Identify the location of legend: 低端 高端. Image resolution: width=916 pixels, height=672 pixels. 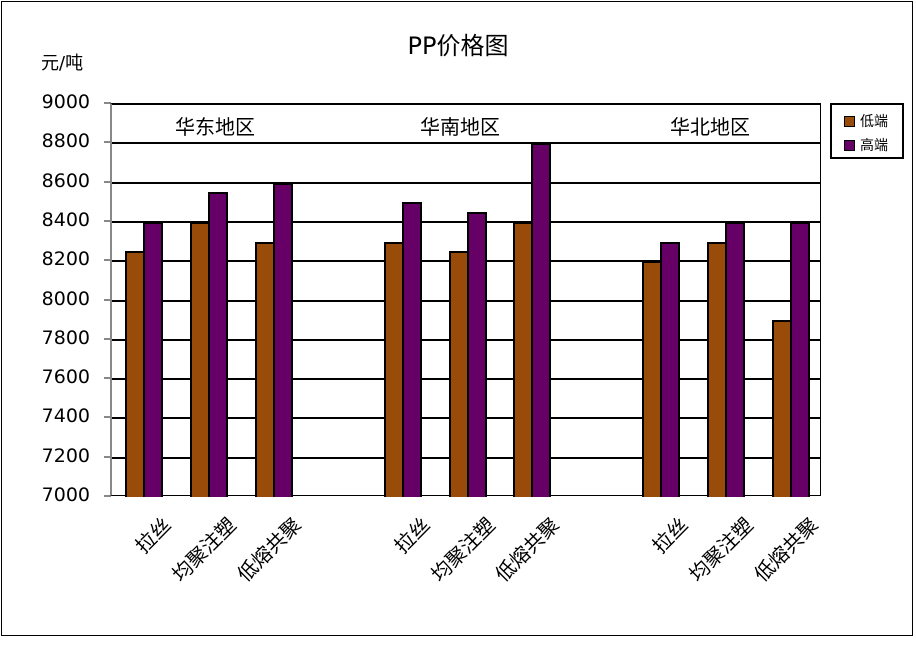
(867, 131).